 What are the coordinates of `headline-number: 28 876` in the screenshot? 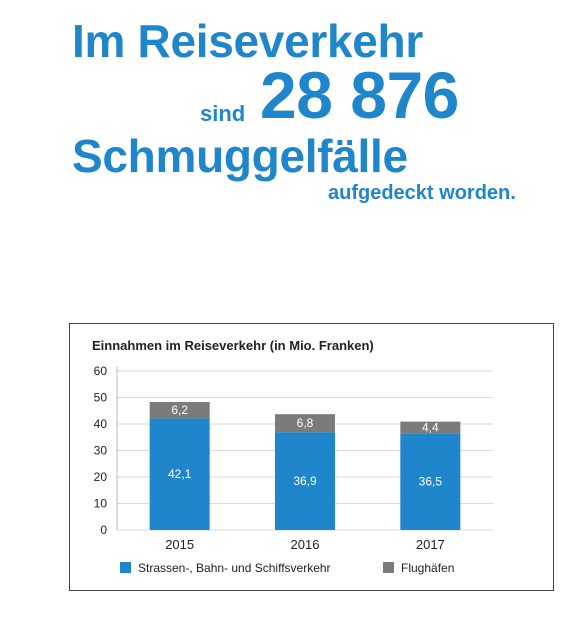 It's located at (359, 95).